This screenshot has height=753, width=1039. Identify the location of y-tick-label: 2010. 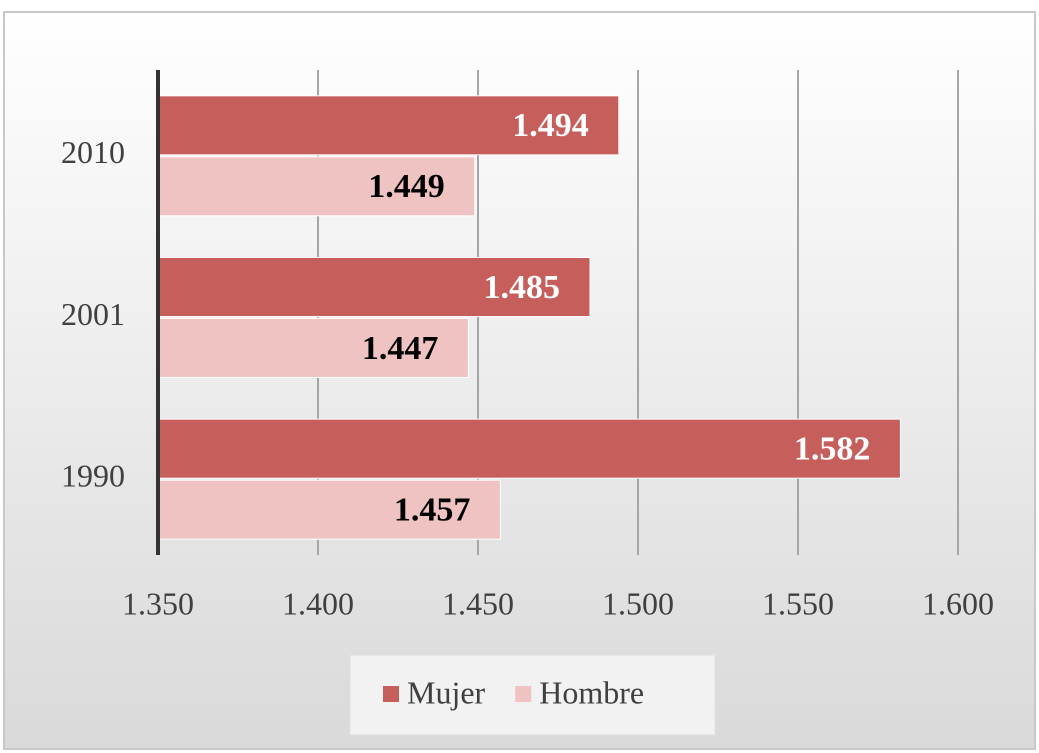
(93, 152).